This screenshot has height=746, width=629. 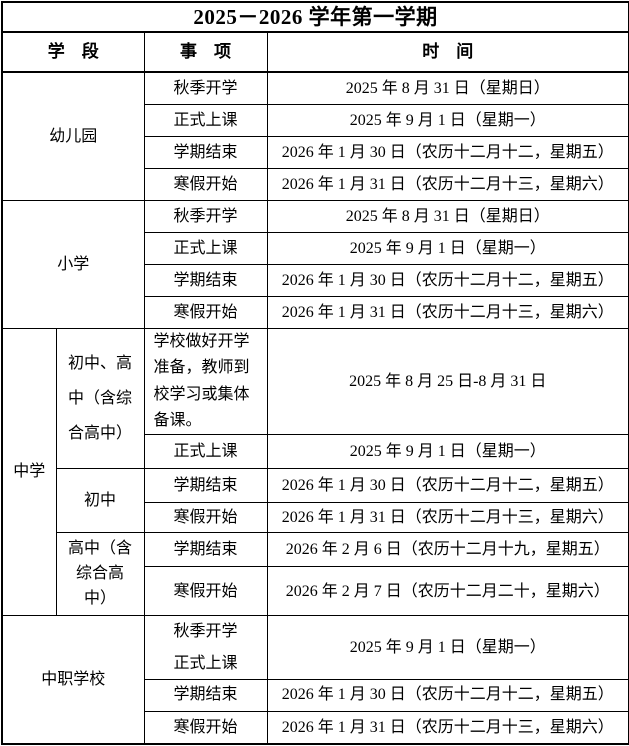 I want to click on table-row: 初中 学期结束 2026 年 1 月 30 日（农历十二月十二，星期五）, so click(x=315, y=501).